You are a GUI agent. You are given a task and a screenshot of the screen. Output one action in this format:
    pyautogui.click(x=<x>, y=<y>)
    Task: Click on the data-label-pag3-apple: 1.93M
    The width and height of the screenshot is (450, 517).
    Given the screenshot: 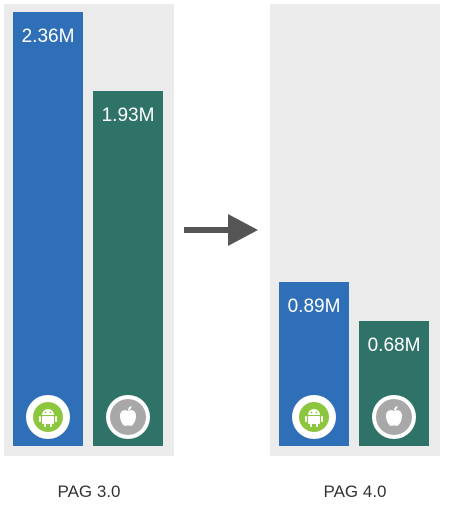 What is the action you would take?
    pyautogui.click(x=128, y=115)
    